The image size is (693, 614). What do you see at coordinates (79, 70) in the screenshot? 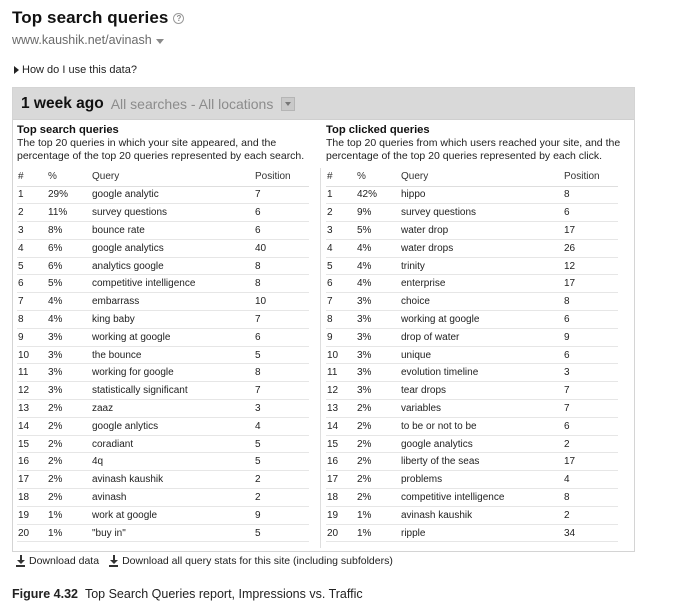
I see `how-to-label: How do I use this data?` at bounding box center [79, 70].